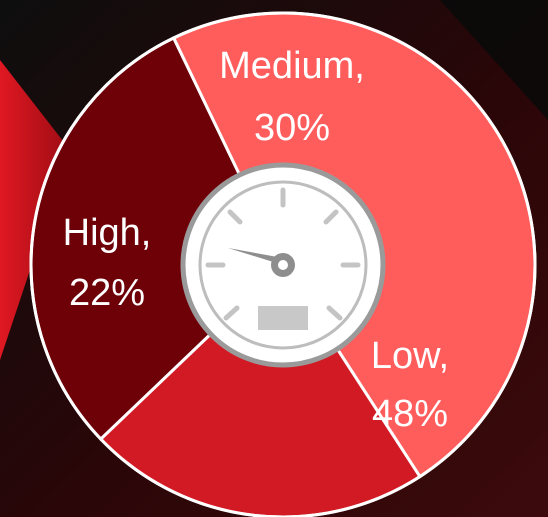 This screenshot has height=517, width=548. What do you see at coordinates (292, 128) in the screenshot?
I see `slice-value-medium: 30%` at bounding box center [292, 128].